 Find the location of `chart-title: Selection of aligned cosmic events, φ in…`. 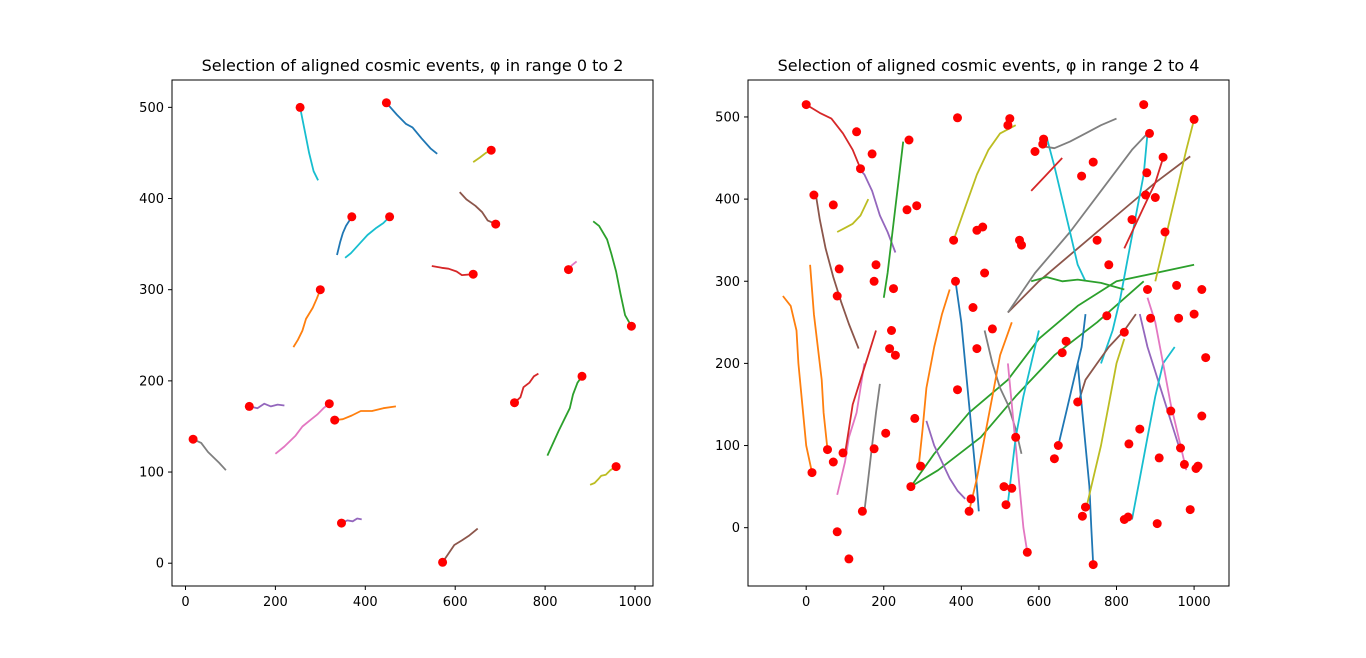

chart-title: Selection of aligned cosmic events, φ in… is located at coordinates (989, 65).